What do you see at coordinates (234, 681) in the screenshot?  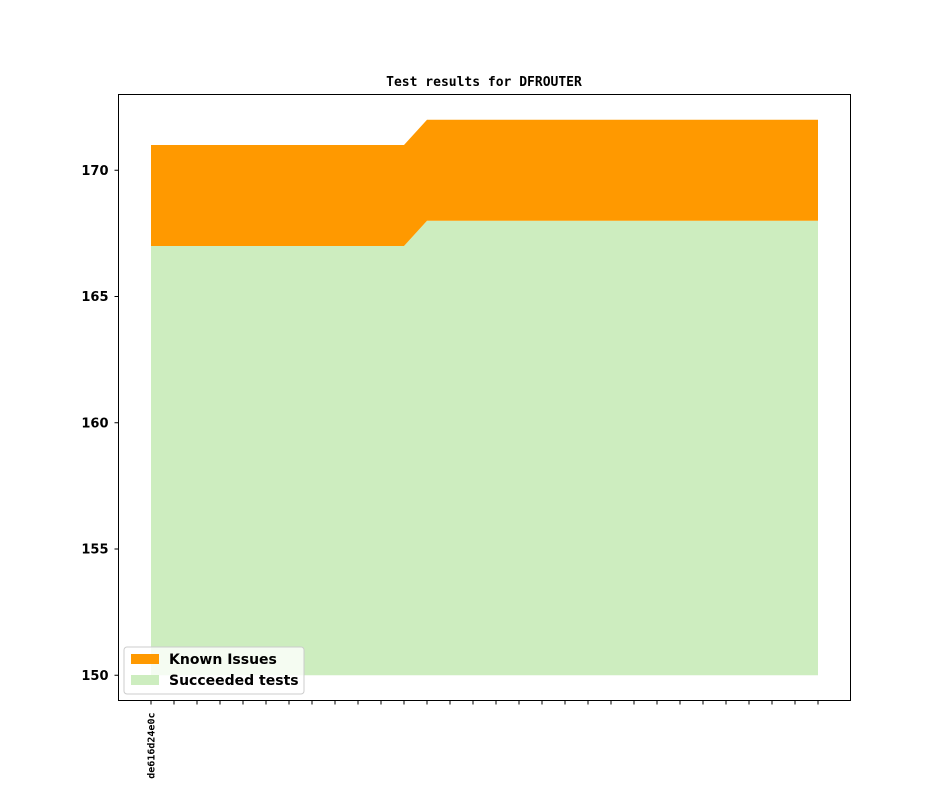 I see `legend-label-succeeded-tests: Succeeded tests` at bounding box center [234, 681].